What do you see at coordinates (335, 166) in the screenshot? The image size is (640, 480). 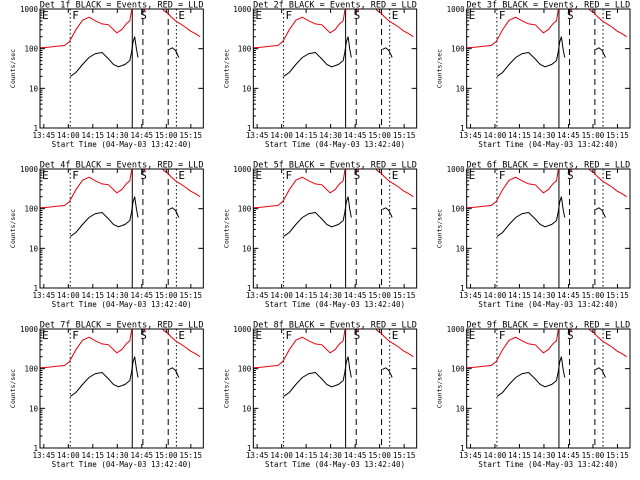 I see `panel-title: Det 5f BLACK = Events, RED = LLD` at bounding box center [335, 166].